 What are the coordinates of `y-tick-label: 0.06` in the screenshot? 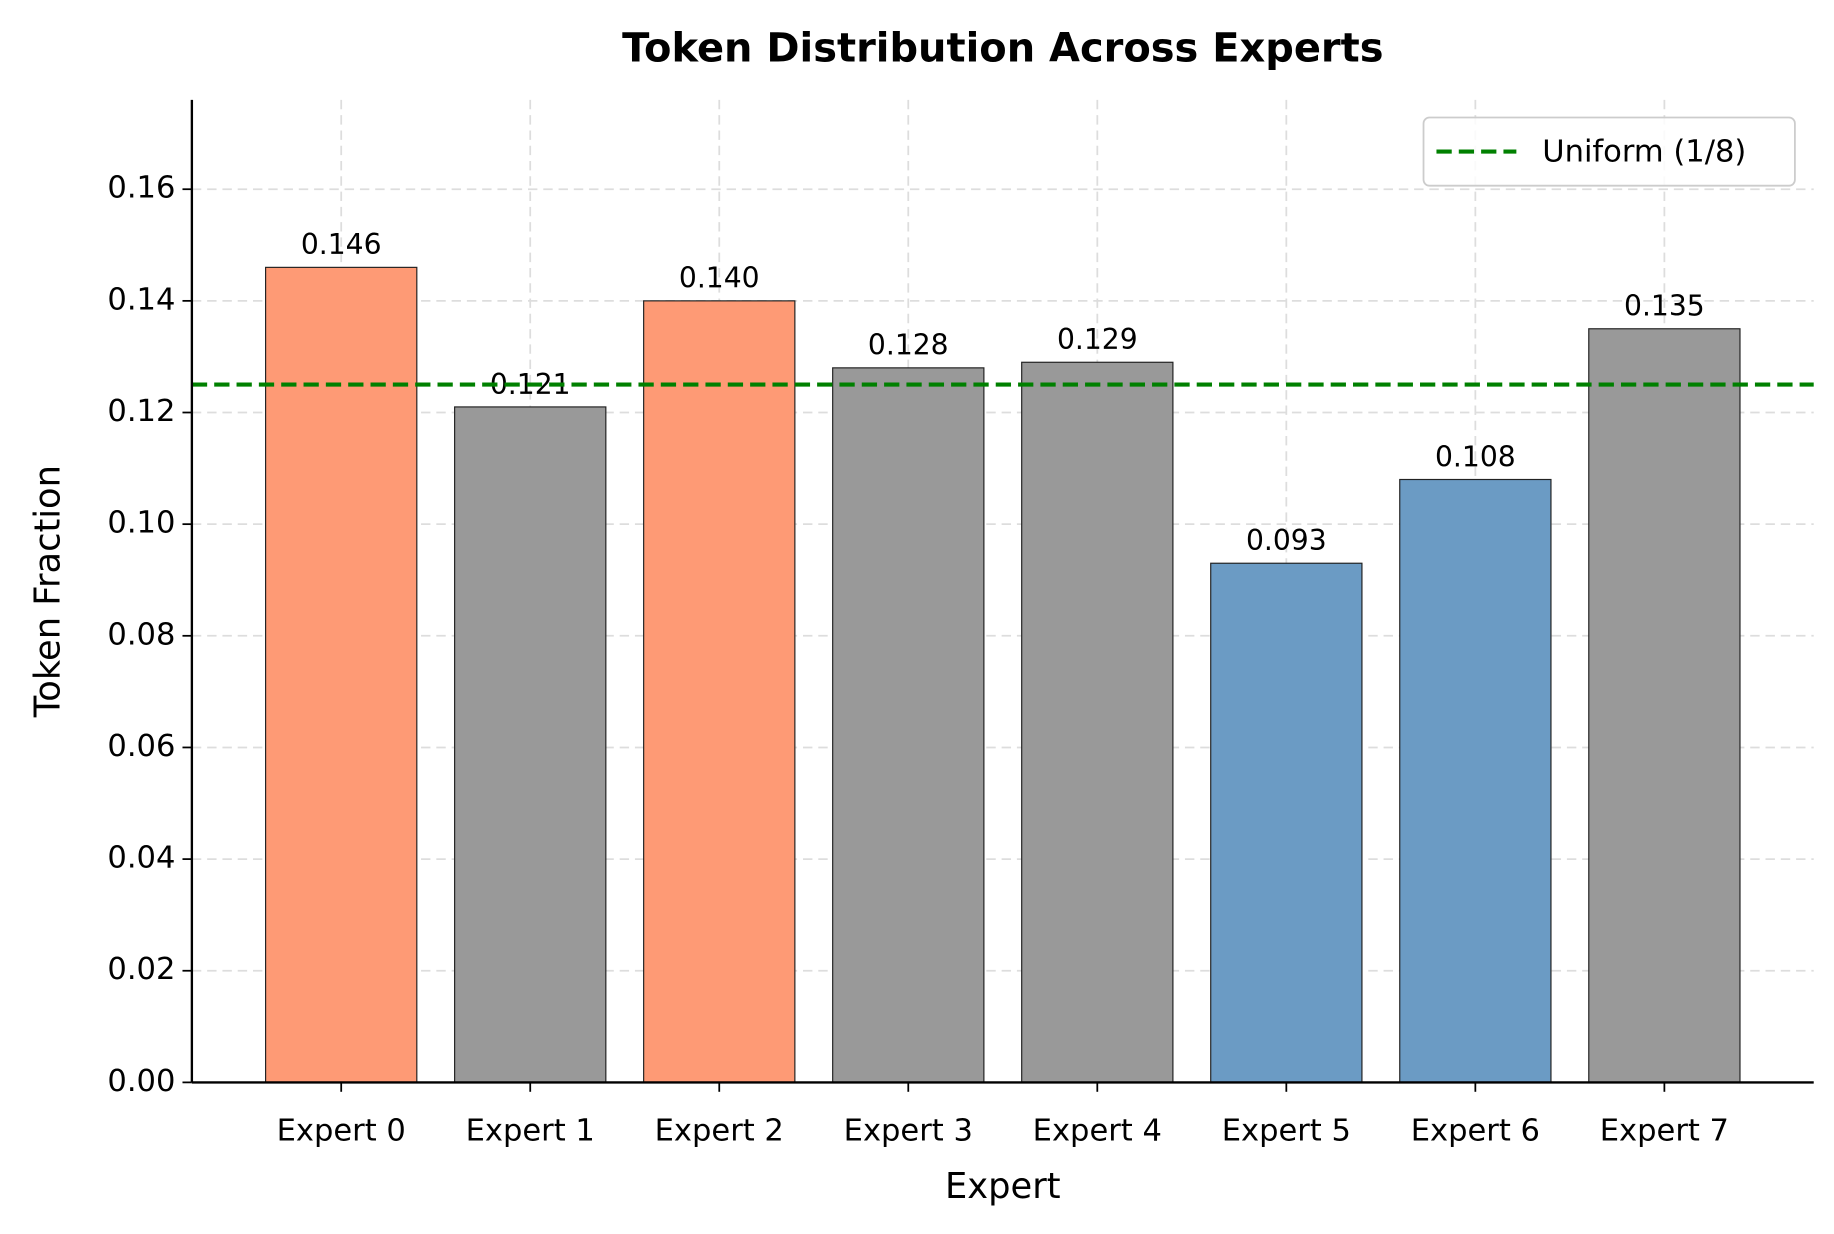 It's located at (141, 746).